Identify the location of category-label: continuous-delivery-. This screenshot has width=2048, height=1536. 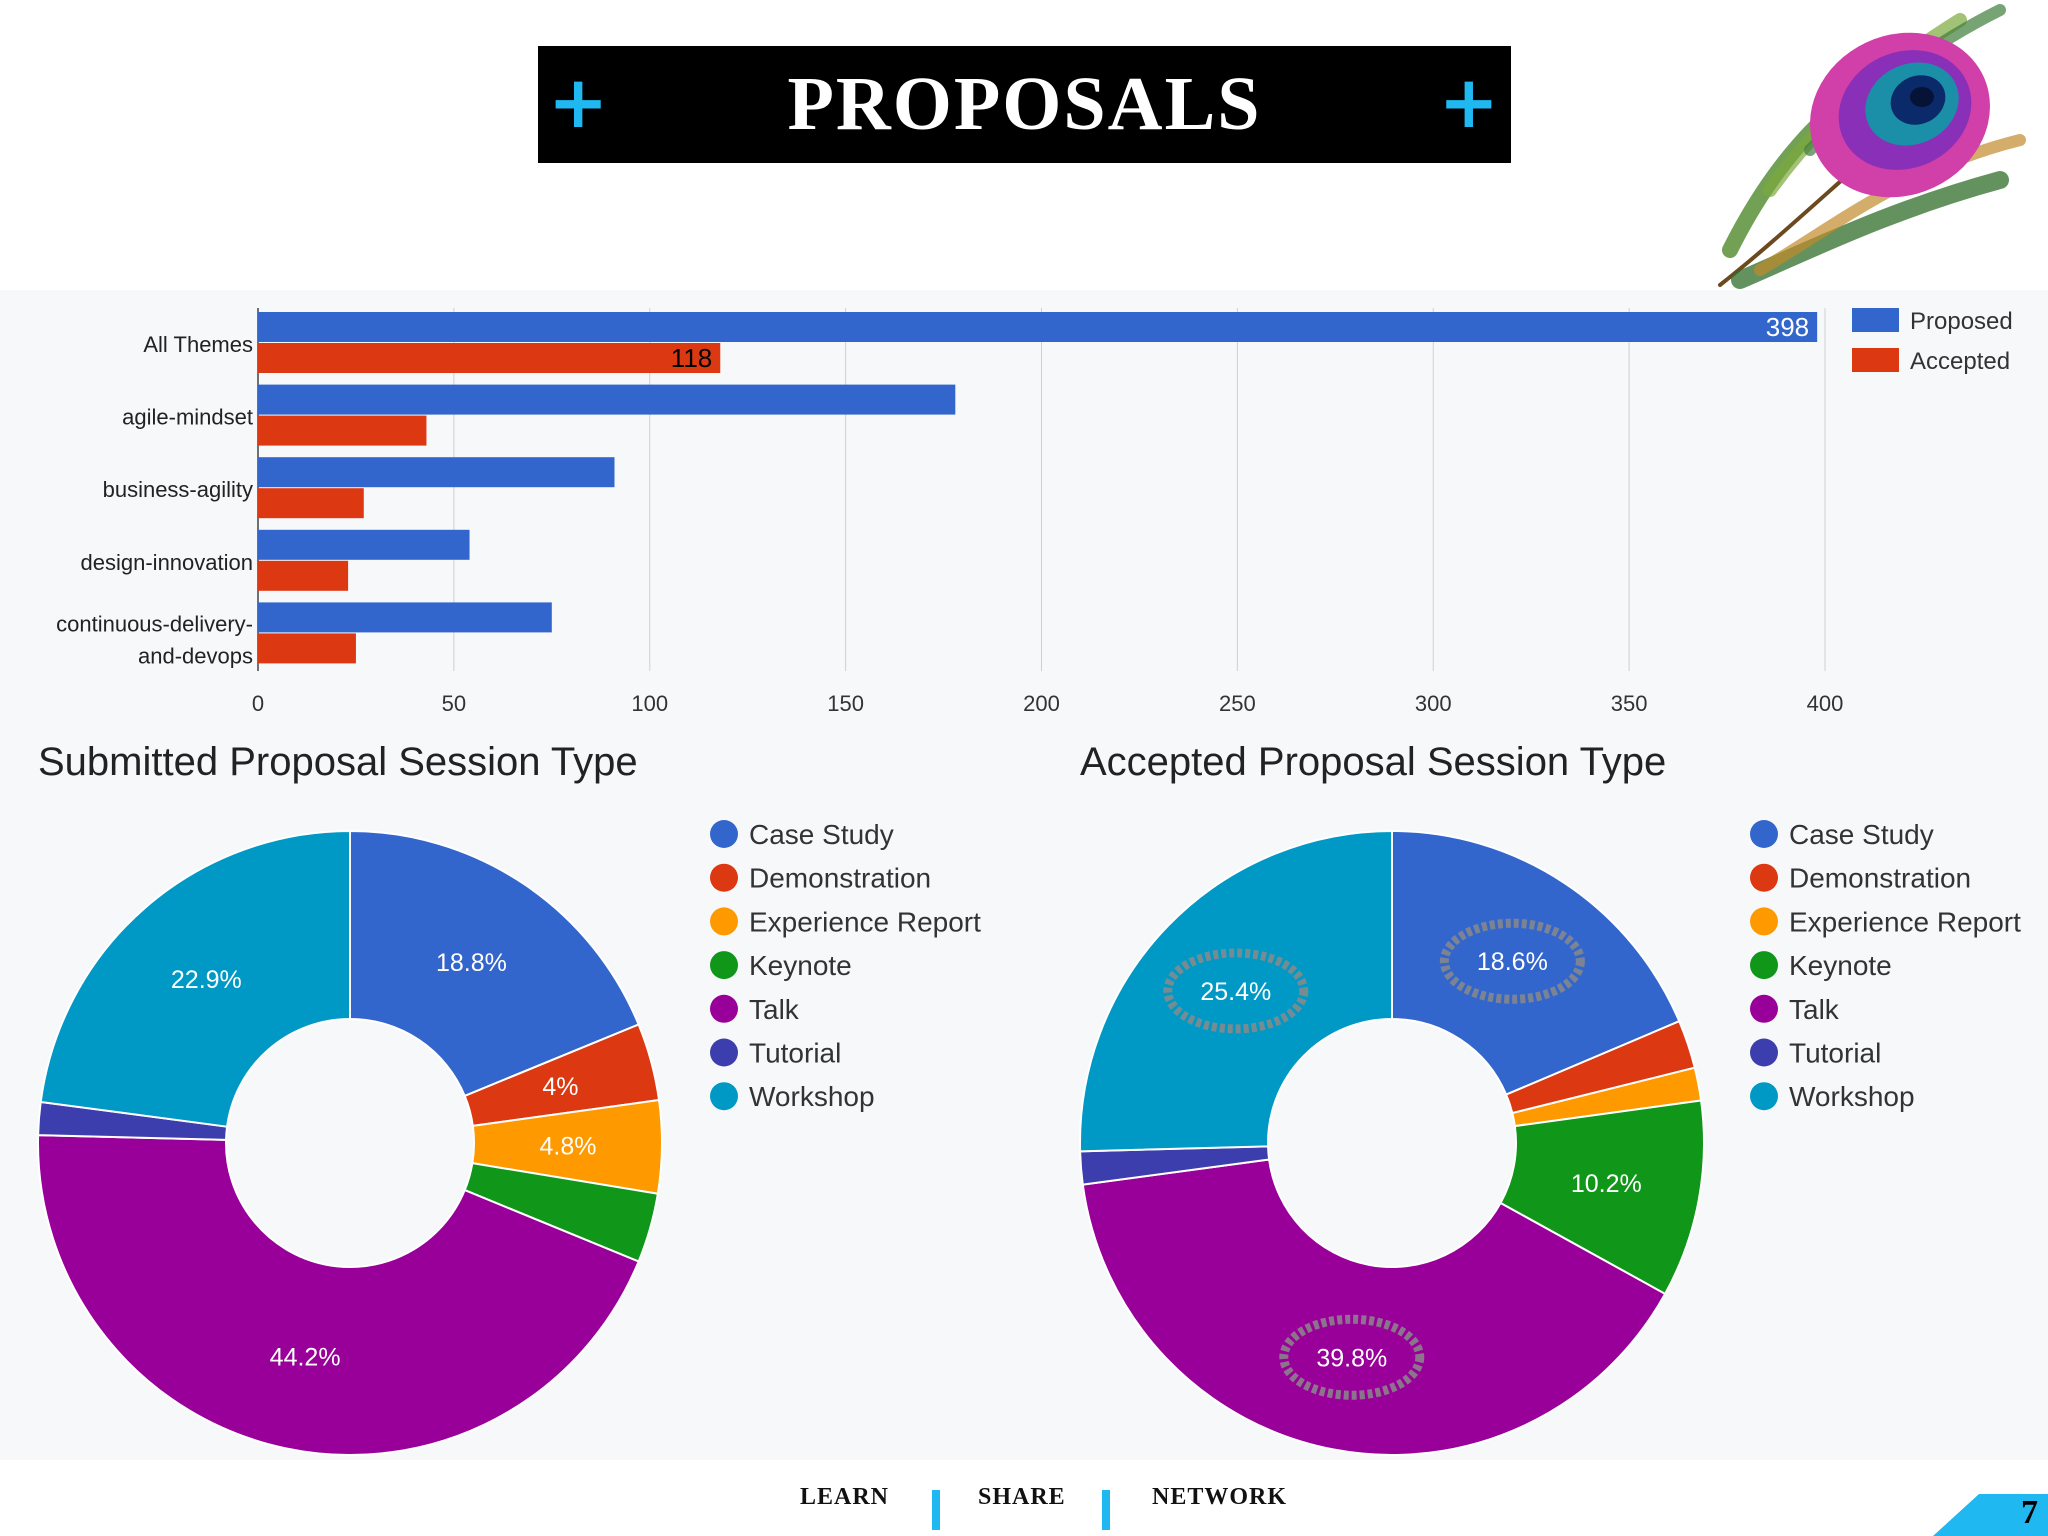
(154, 623).